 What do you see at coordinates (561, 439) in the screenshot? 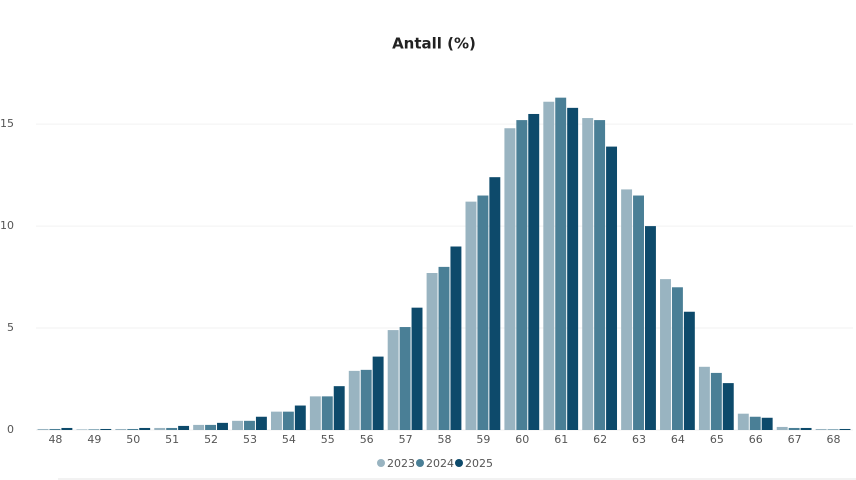
I see `x-tick-label: 61` at bounding box center [561, 439].